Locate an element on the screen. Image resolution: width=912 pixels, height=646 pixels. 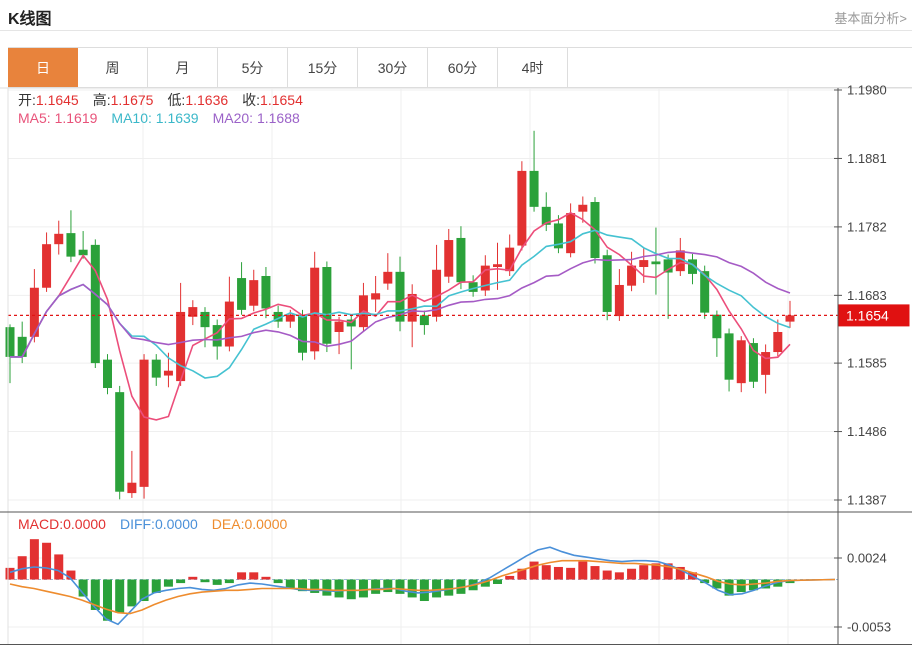
diff-line is located at coordinates (422, 586).